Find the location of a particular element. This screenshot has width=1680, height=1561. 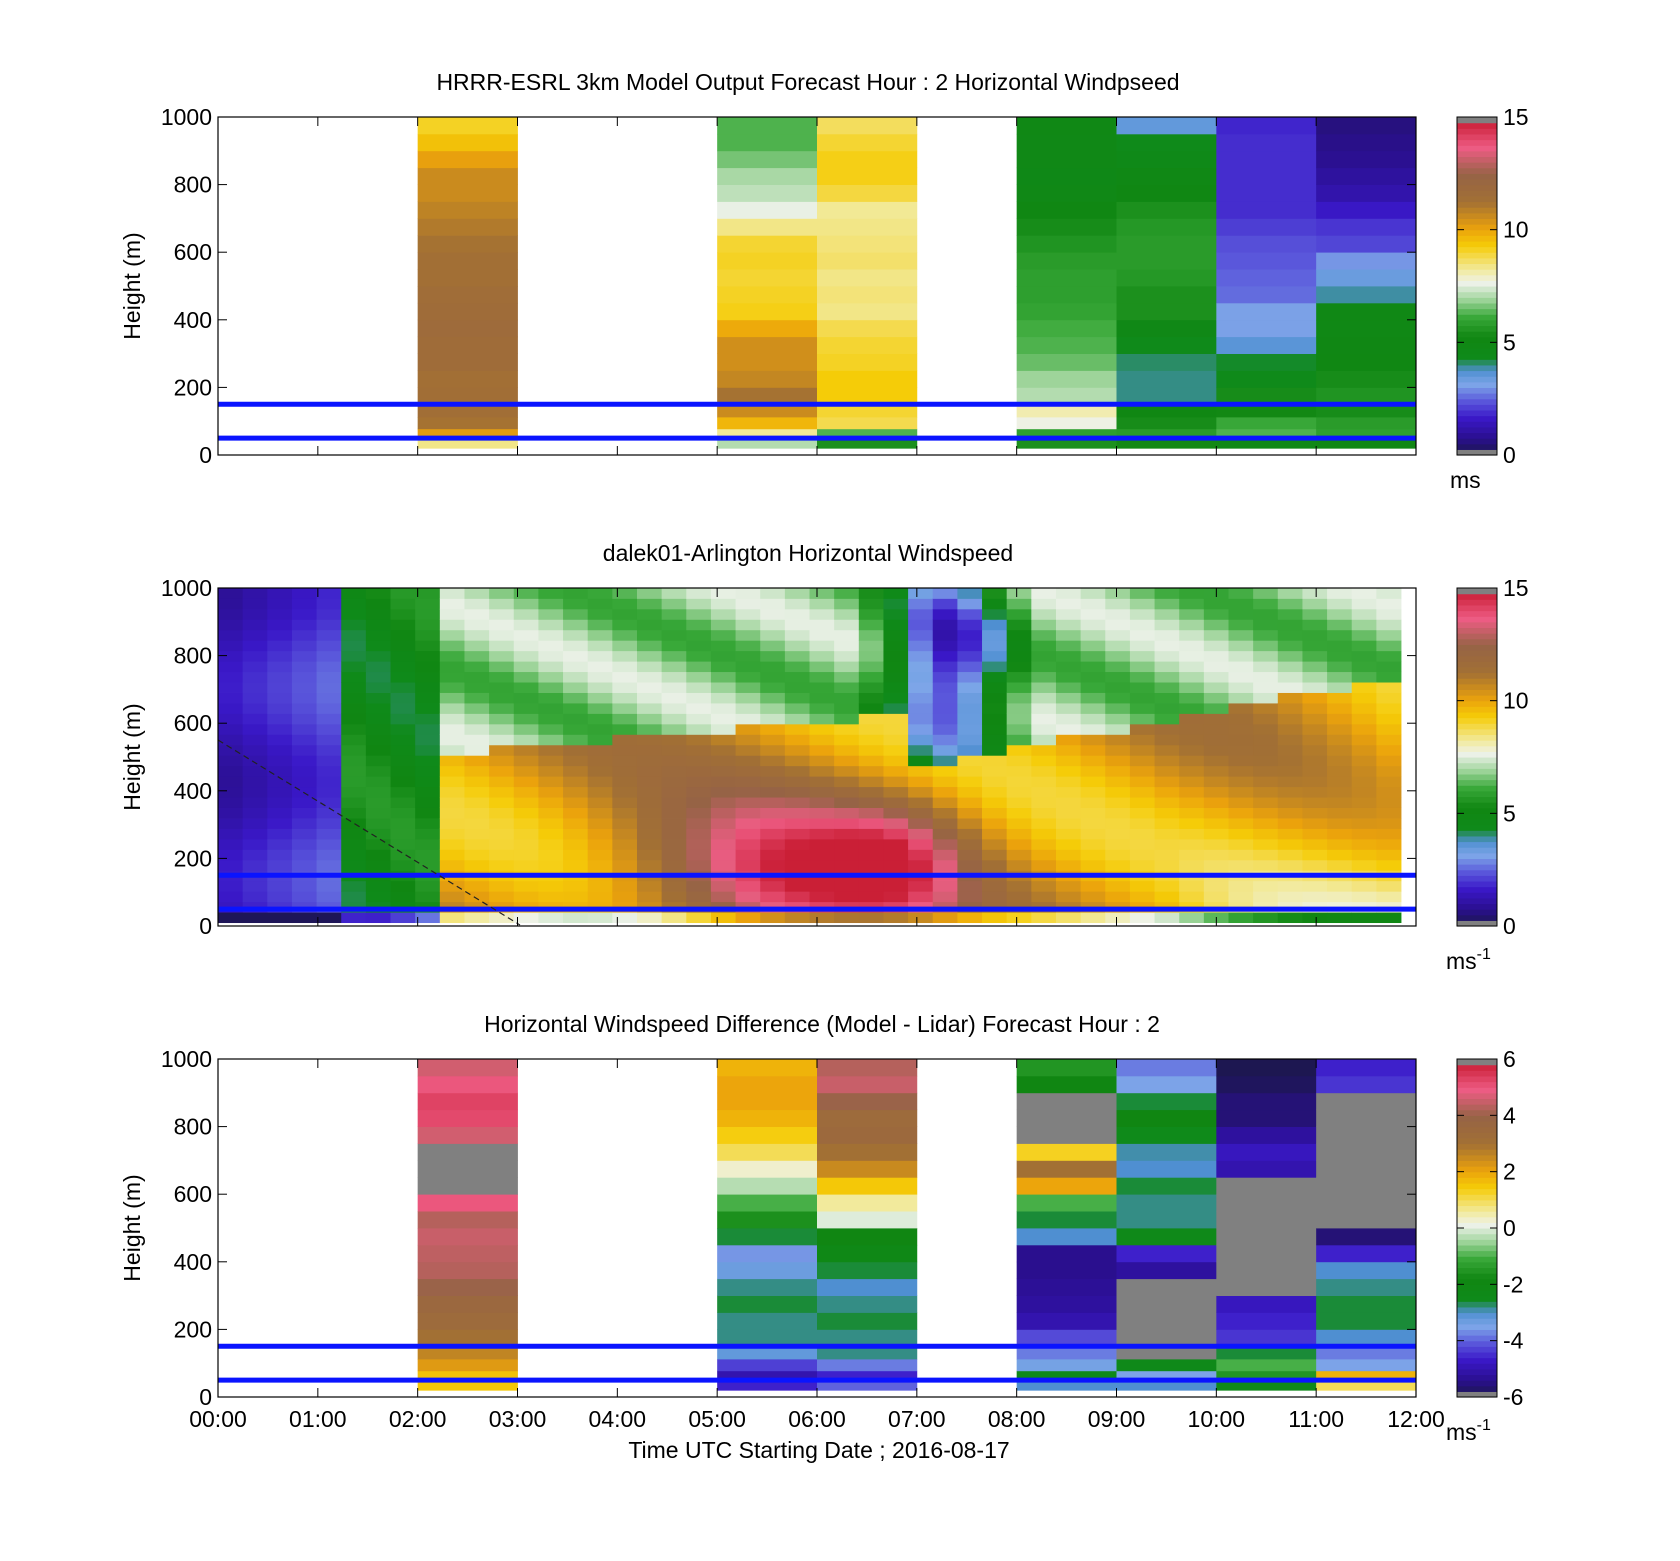

colorbar-frame is located at coordinates (1477, 286).